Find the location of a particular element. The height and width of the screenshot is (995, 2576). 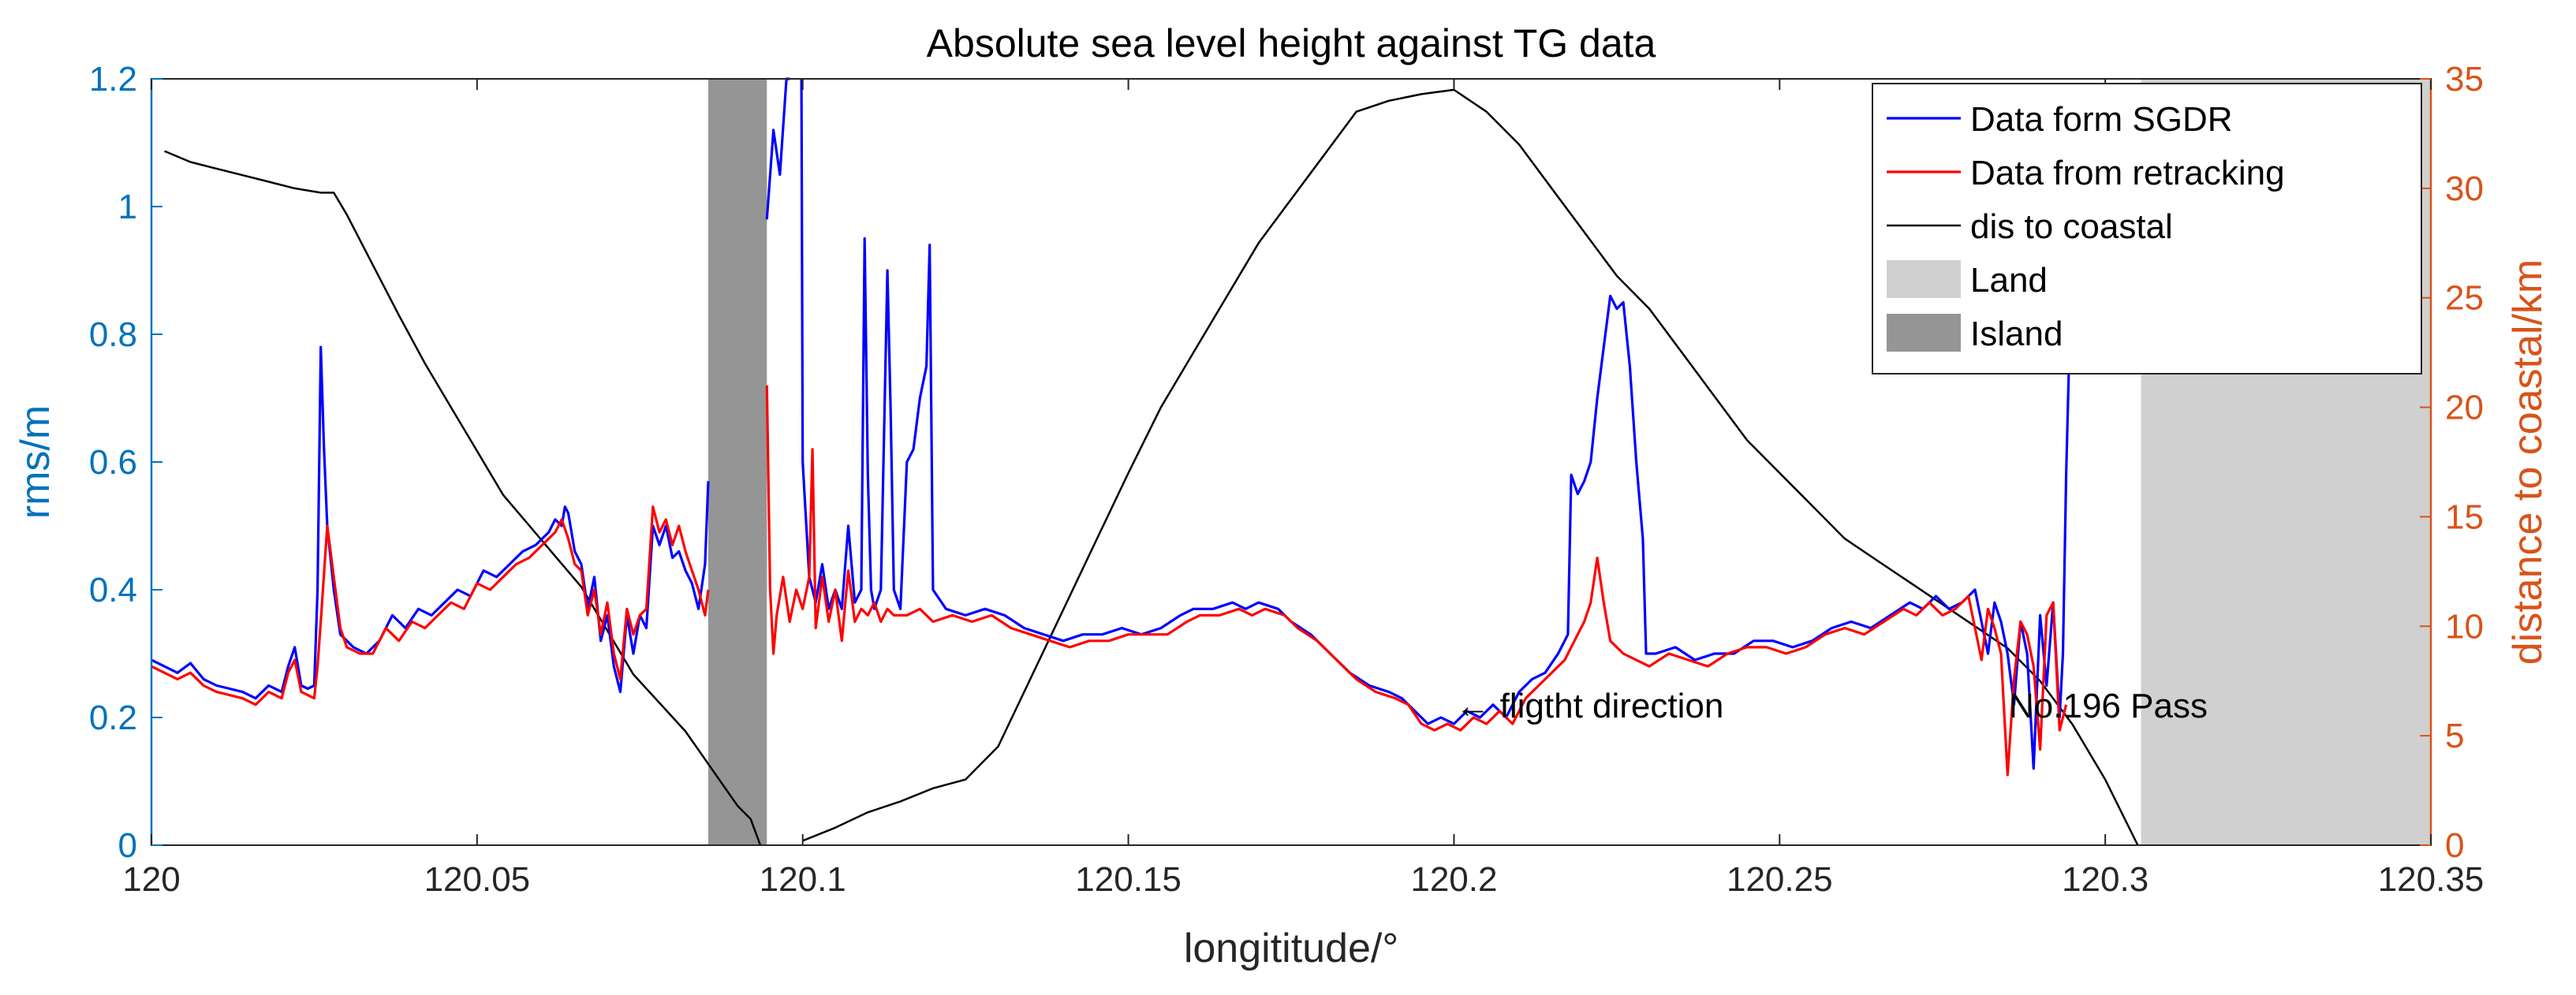

annotations: ← fligtht direction No.196 Pass is located at coordinates (1831, 706).